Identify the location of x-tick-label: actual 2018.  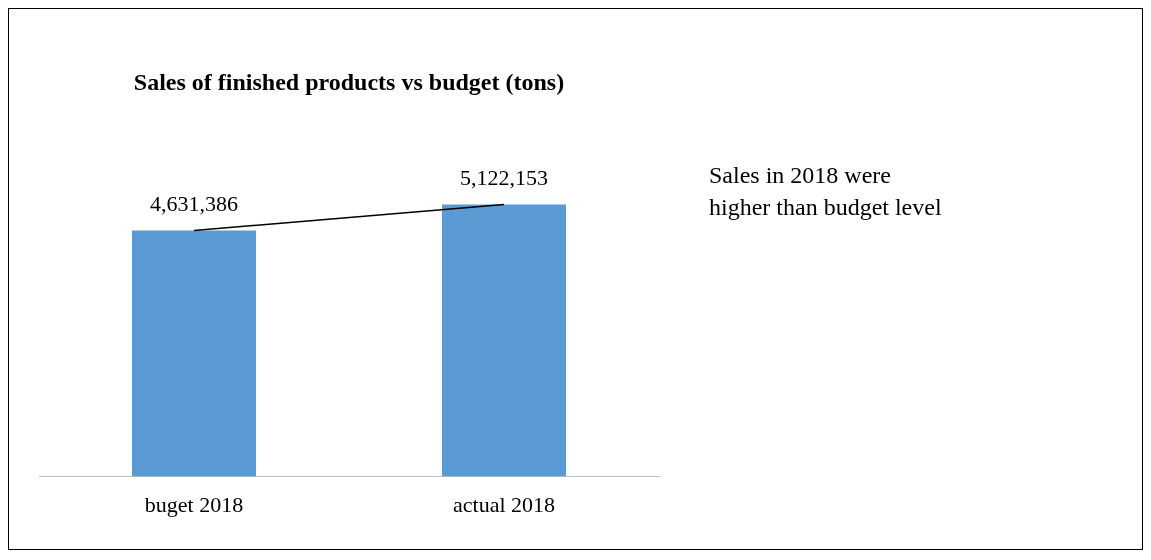
(504, 504).